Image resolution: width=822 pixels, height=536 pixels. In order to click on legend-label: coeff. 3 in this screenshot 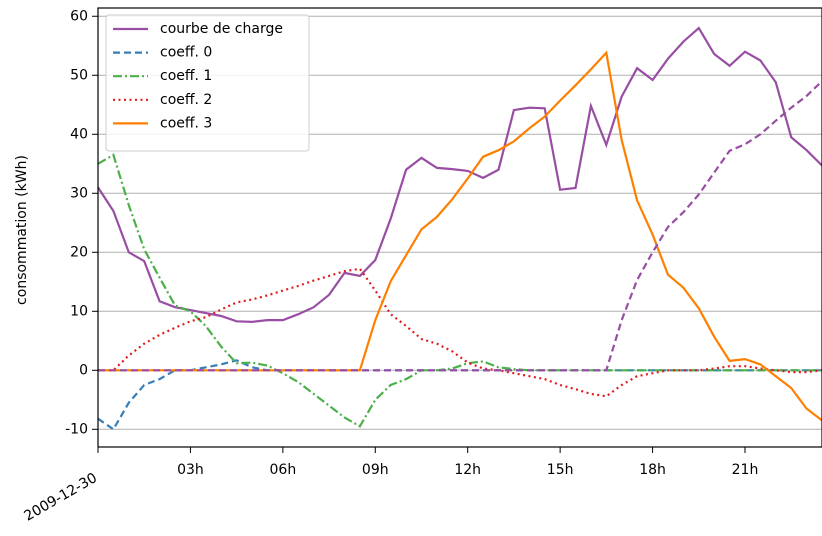, I will do `click(186, 123)`.